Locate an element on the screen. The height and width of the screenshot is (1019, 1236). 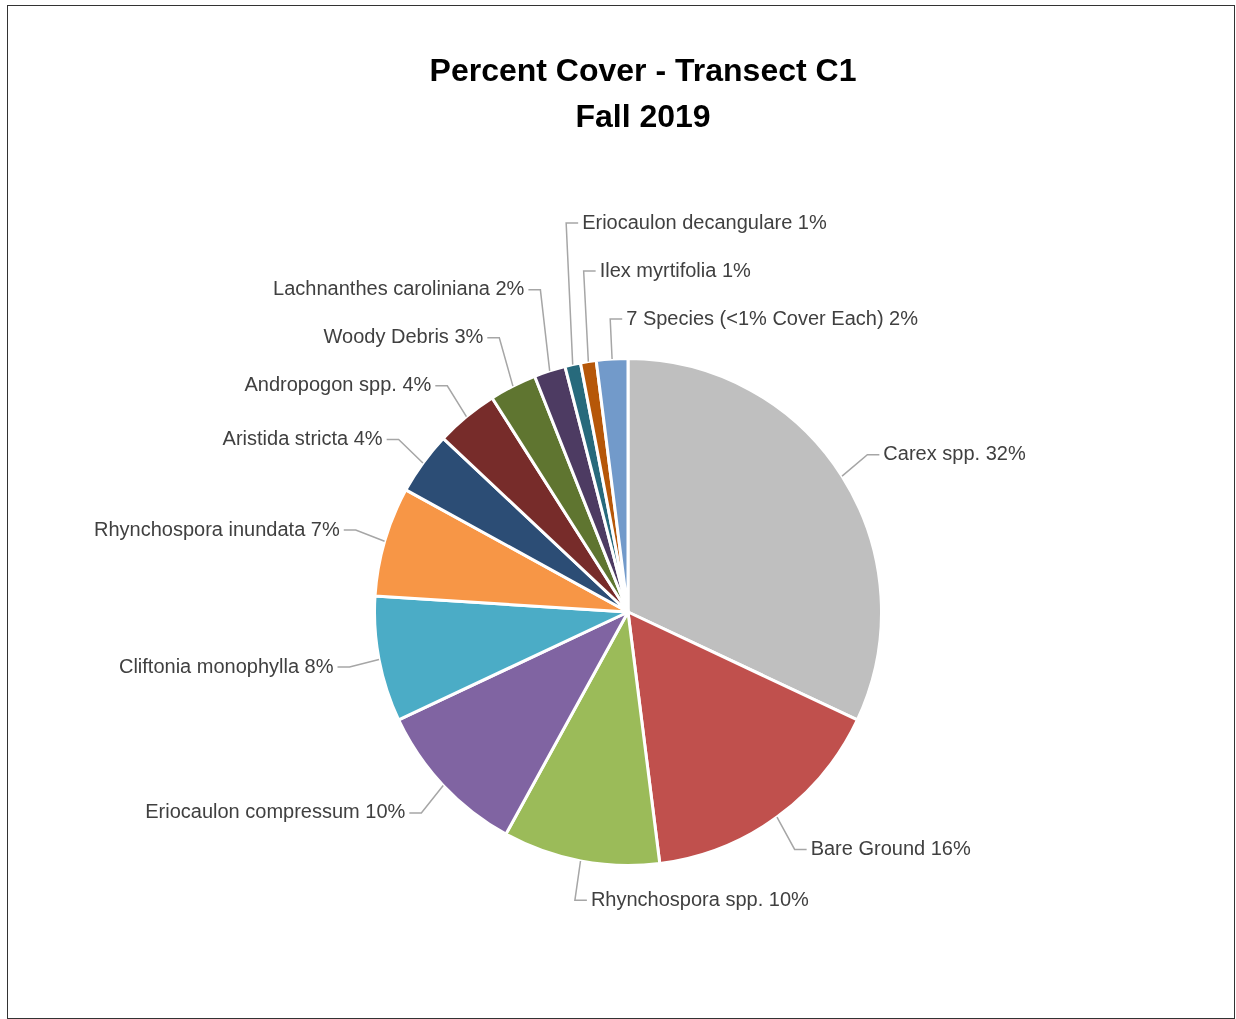
chart-subtitle: Fall 2019 is located at coordinates (643, 115).